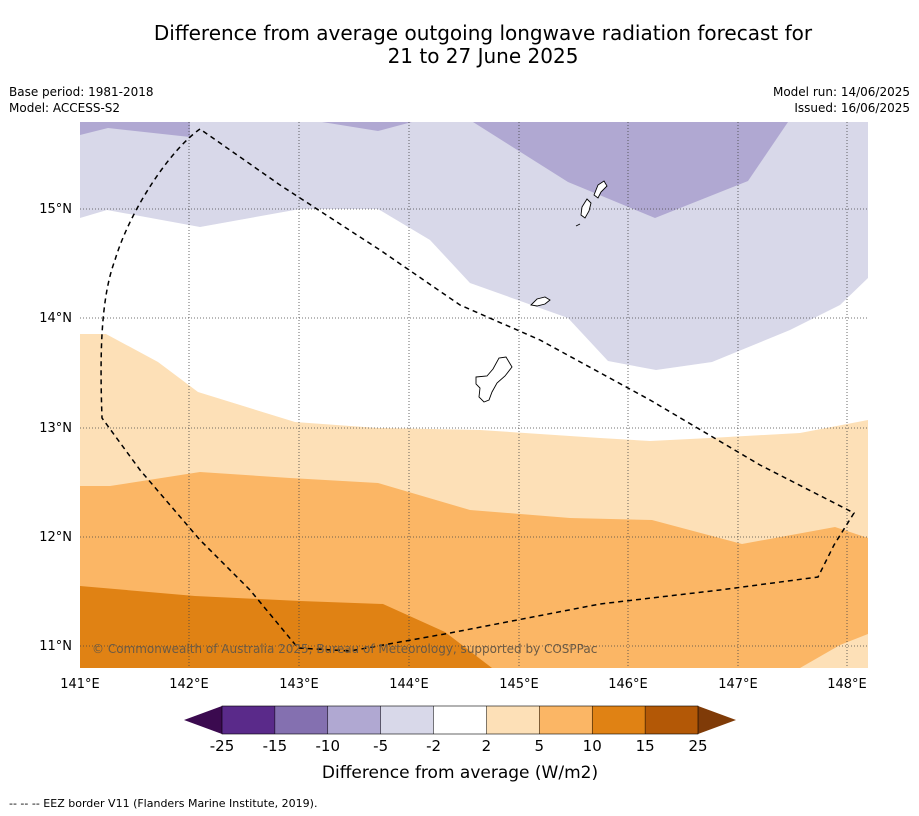  What do you see at coordinates (540, 746) in the screenshot?
I see `colorbar-tick-label: 5` at bounding box center [540, 746].